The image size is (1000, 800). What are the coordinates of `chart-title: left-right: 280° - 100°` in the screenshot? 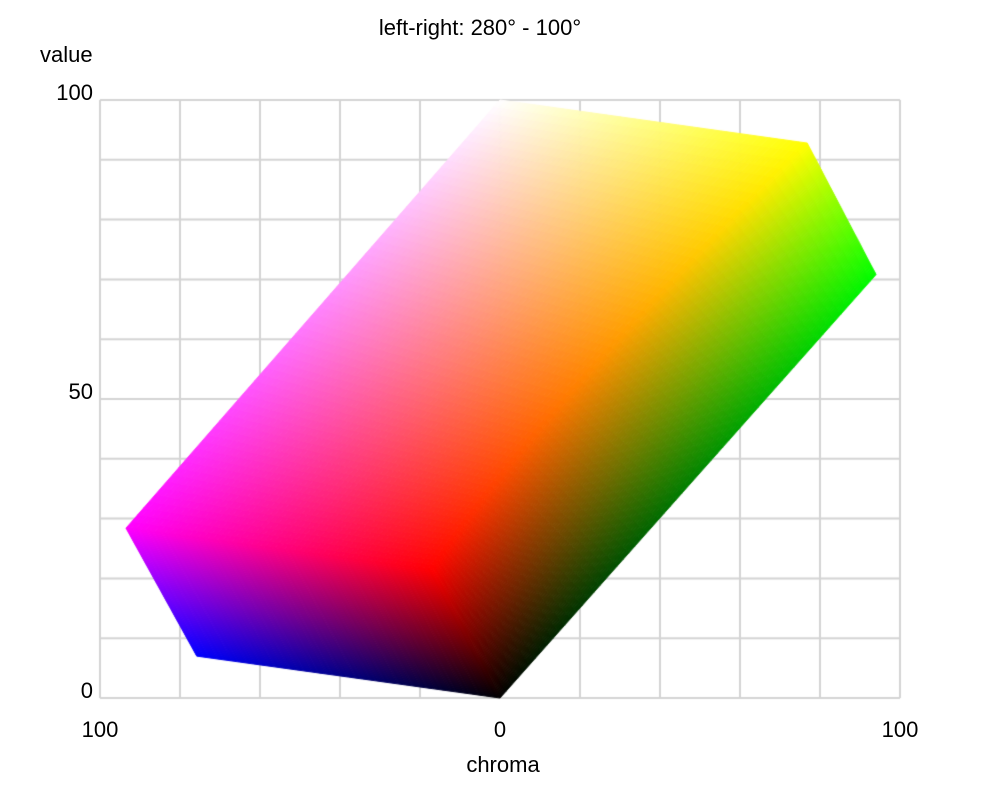 It's located at (480, 27).